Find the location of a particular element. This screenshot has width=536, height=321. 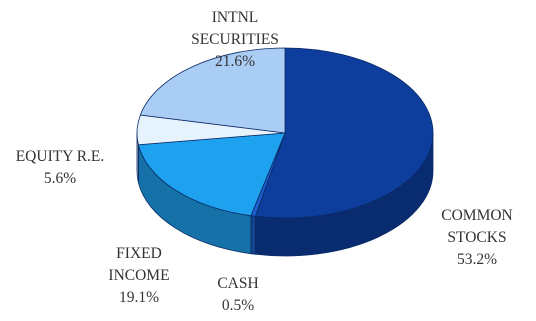

slice-fixed-income is located at coordinates (211, 174).